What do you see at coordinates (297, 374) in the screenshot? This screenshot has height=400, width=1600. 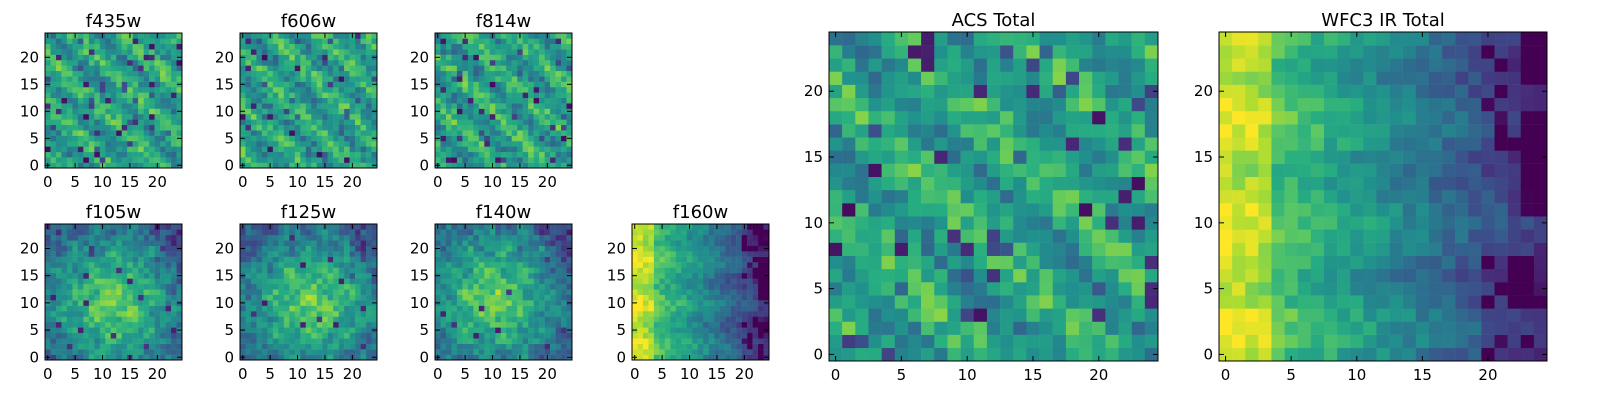 I see `x-tick-label: 10` at bounding box center [297, 374].